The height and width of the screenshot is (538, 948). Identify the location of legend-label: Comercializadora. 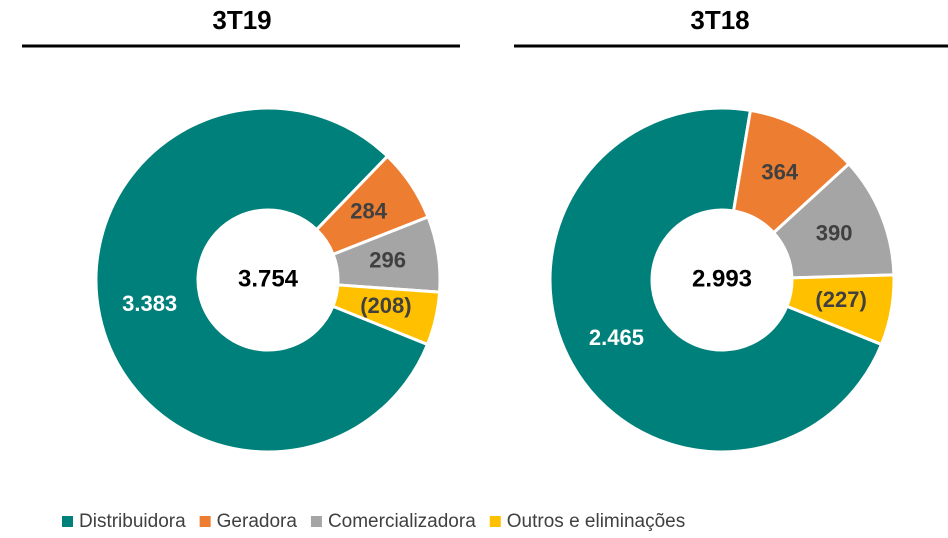
(402, 521).